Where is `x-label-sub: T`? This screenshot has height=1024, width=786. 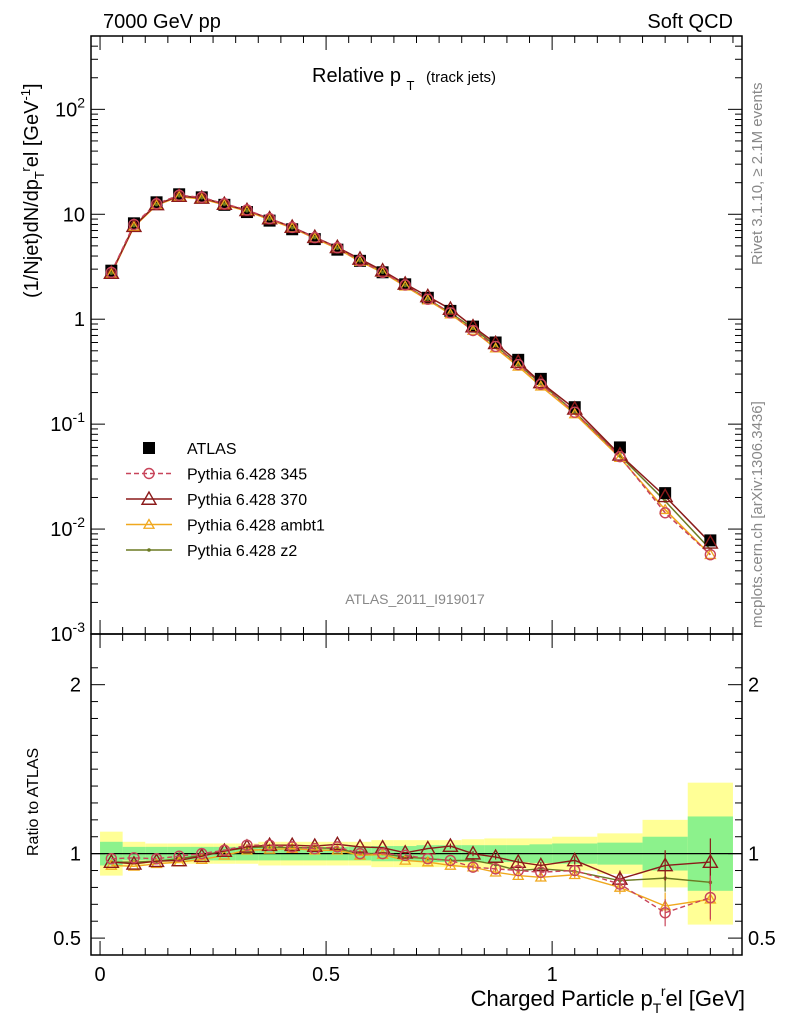 x-label-sub: T is located at coordinates (657, 1008).